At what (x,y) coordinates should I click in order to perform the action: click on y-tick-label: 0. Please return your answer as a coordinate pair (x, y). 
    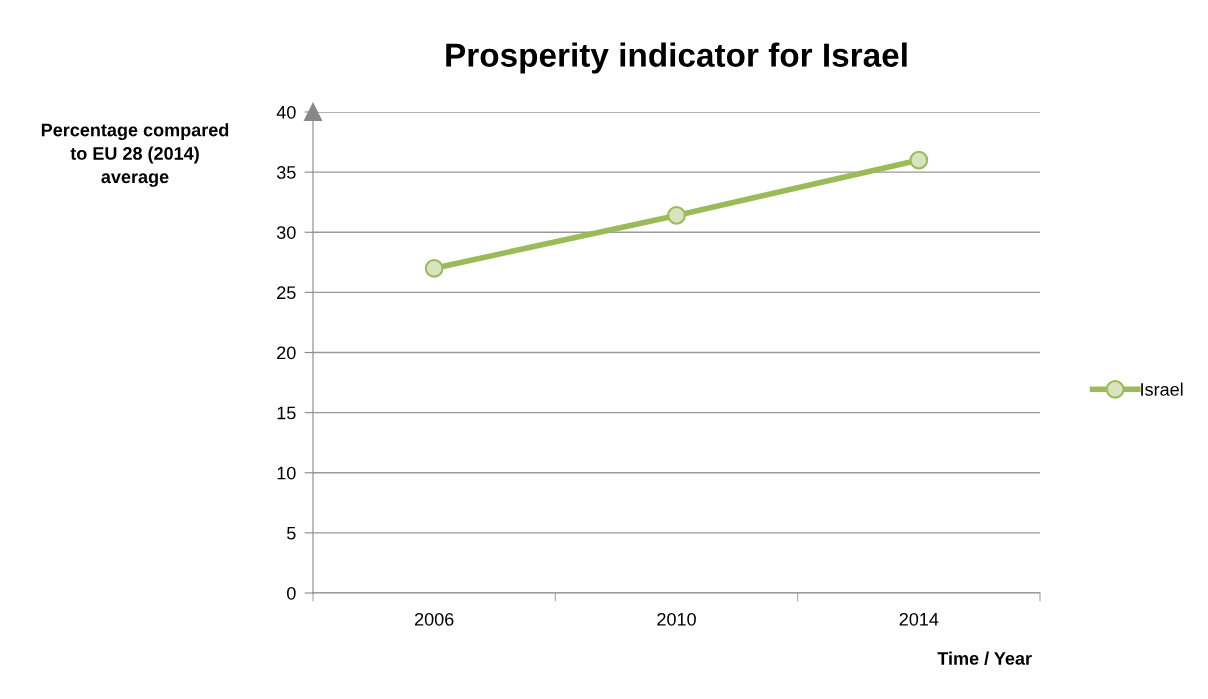
    Looking at the image, I should click on (291, 593).